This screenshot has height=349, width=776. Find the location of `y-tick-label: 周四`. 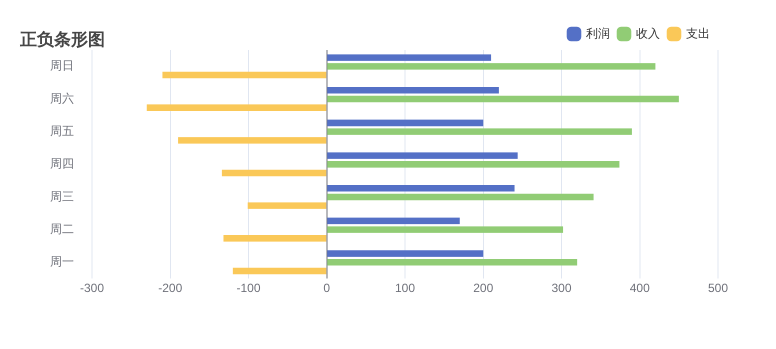

y-tick-label: 周四 is located at coordinates (62, 163).